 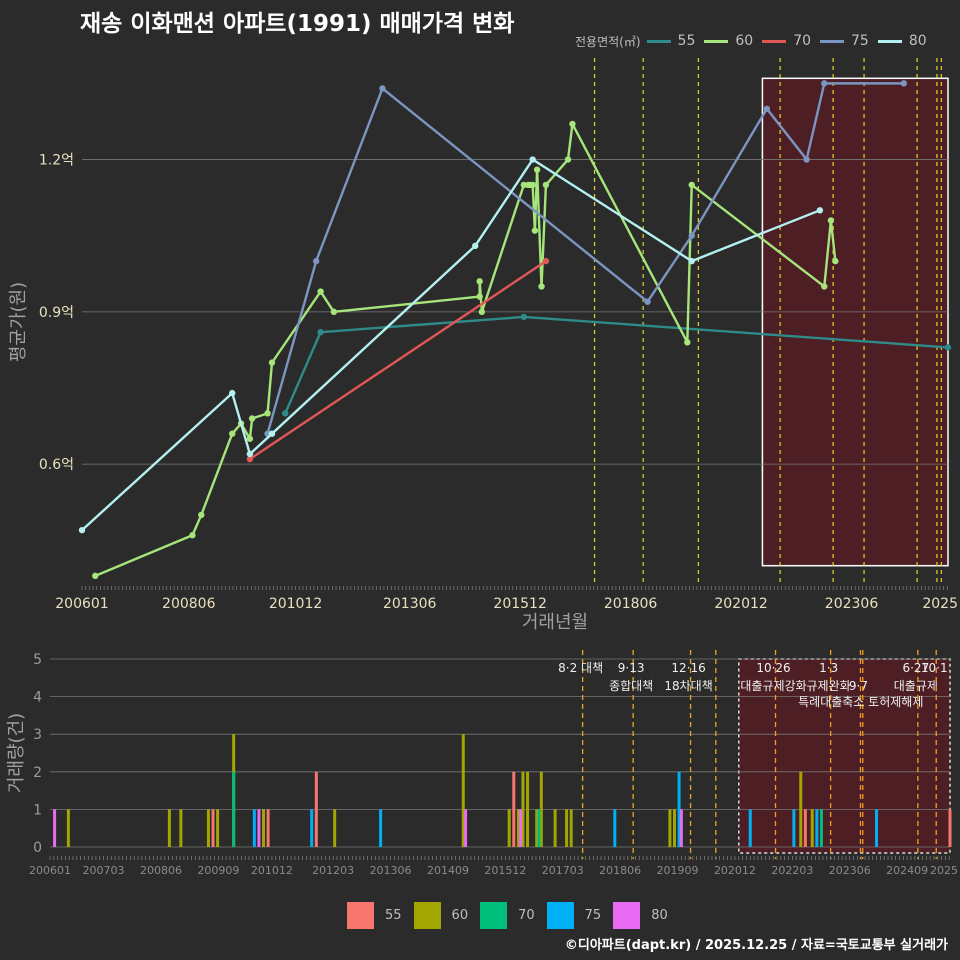 What do you see at coordinates (902, 41) in the screenshot?
I see `legend-item-80: 80` at bounding box center [902, 41].